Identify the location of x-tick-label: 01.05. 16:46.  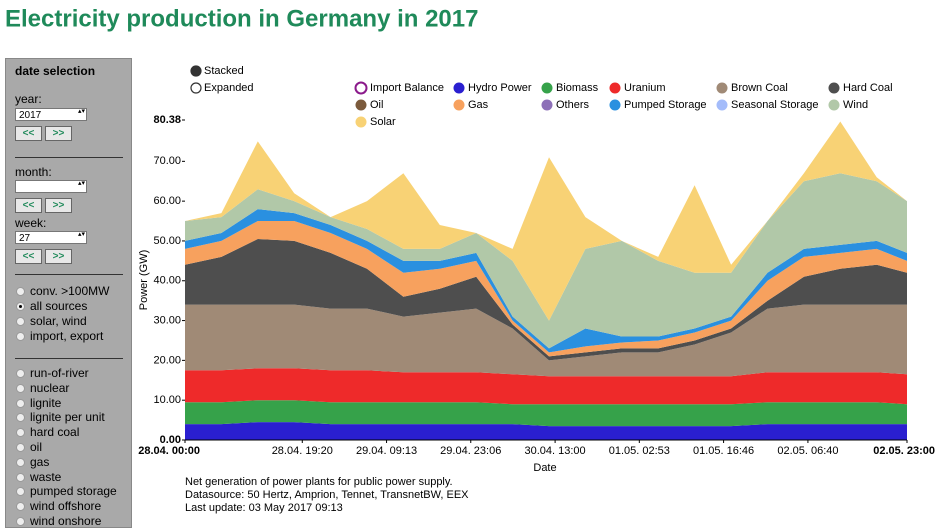
(723, 451).